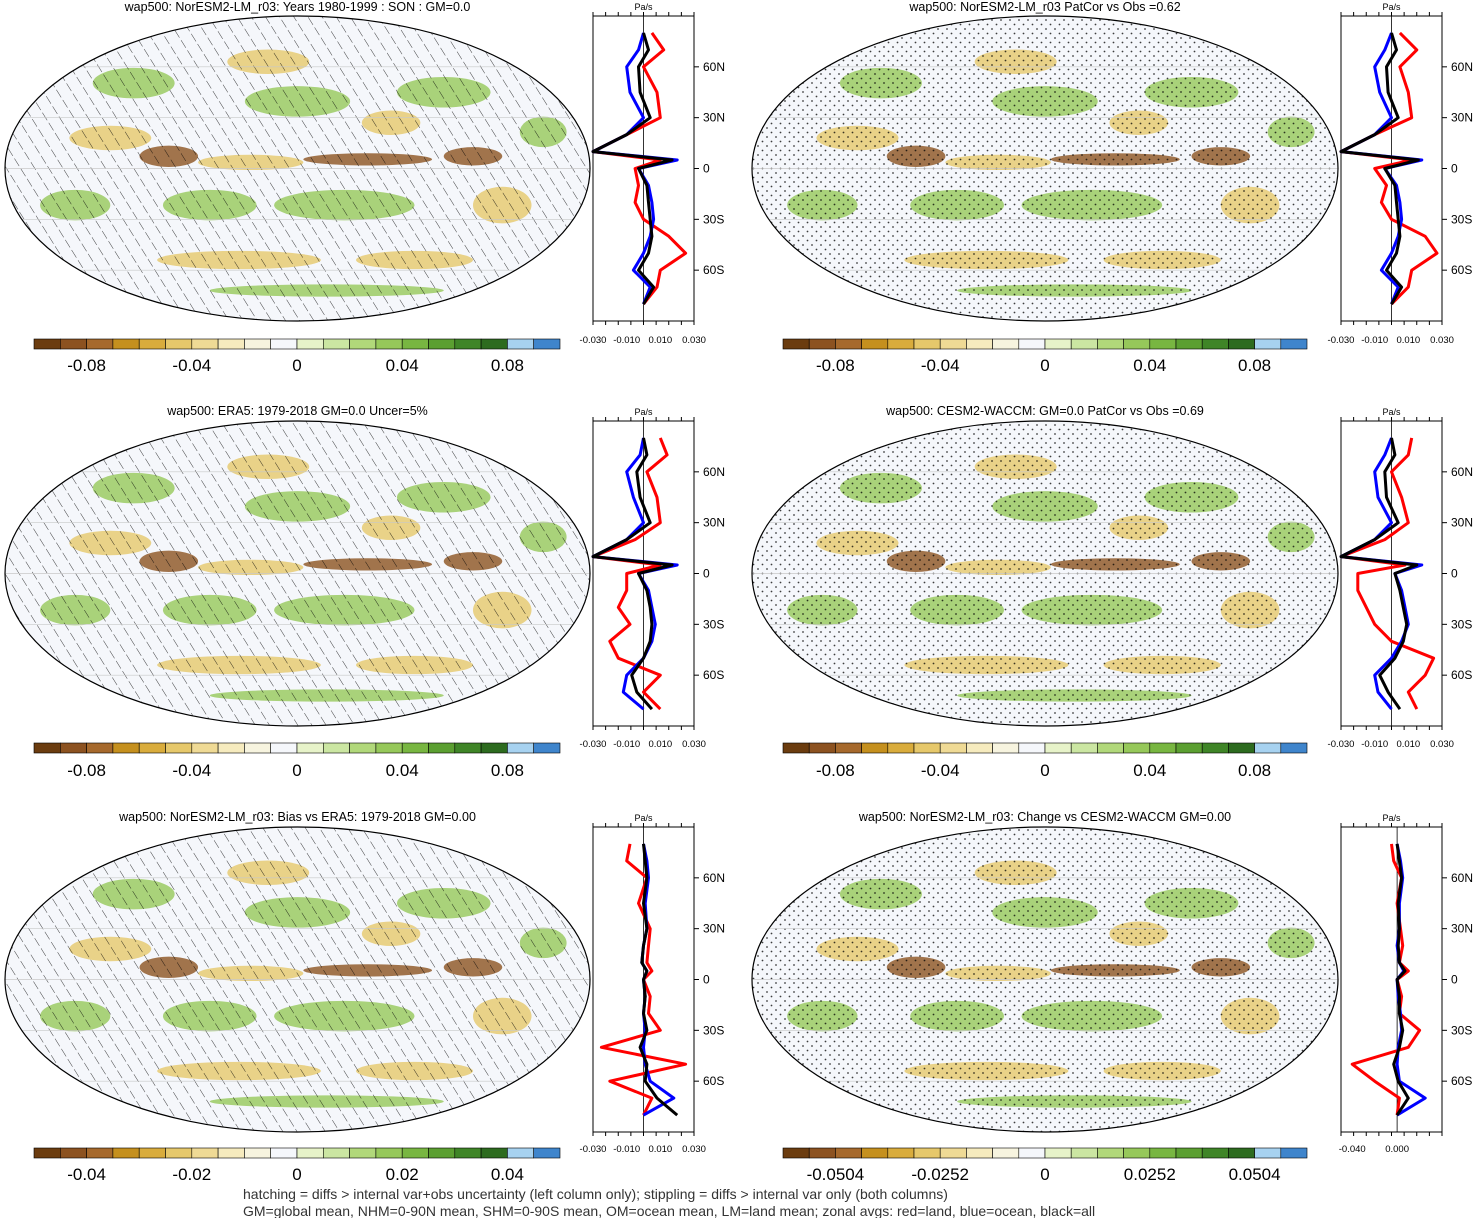 The width and height of the screenshot is (1483, 1218). I want to click on panel-3-profile-unit: Pa/s, so click(643, 412).